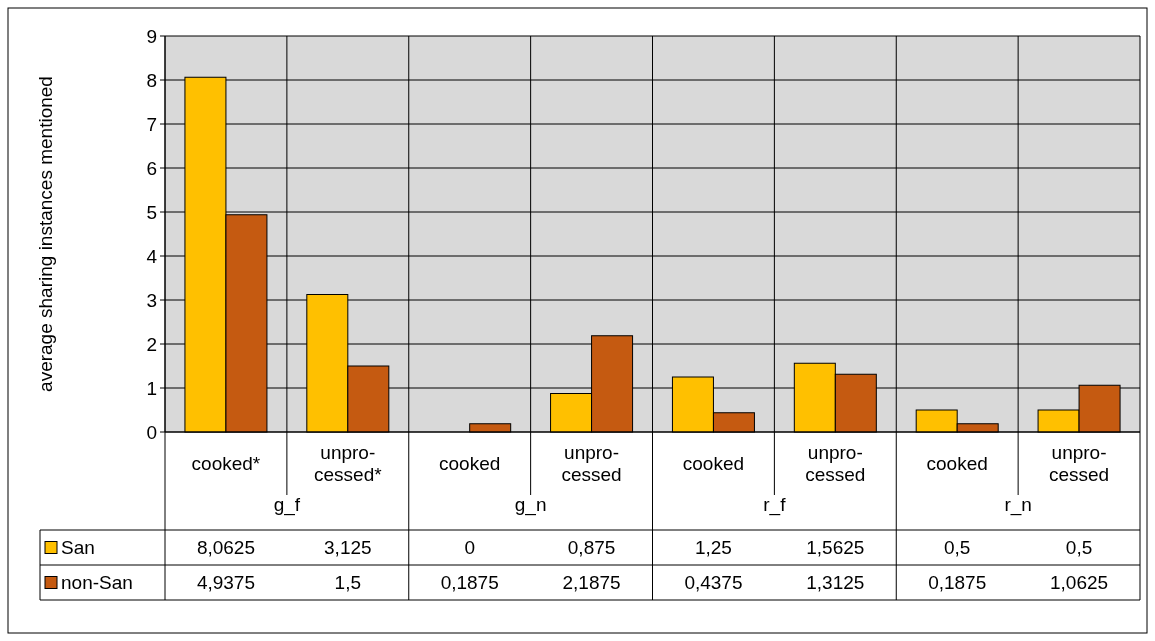 Image resolution: width=1155 pixels, height=641 pixels. I want to click on data-label: 3,125, so click(348, 548).